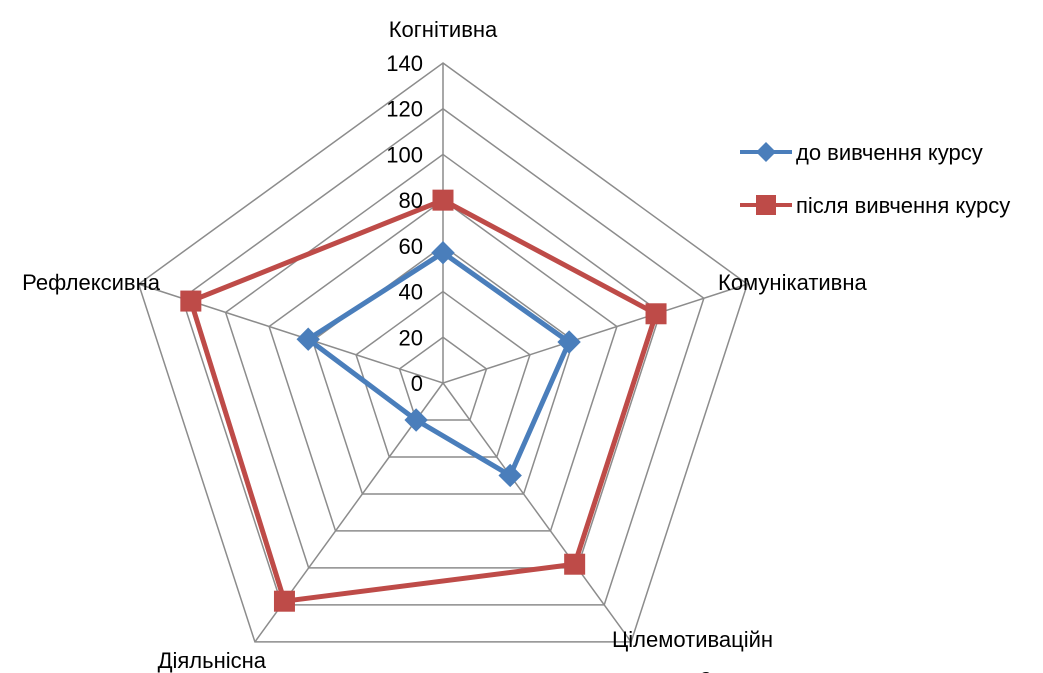  What do you see at coordinates (91, 282) in the screenshot?
I see `category-label-4: Рефлексивна` at bounding box center [91, 282].